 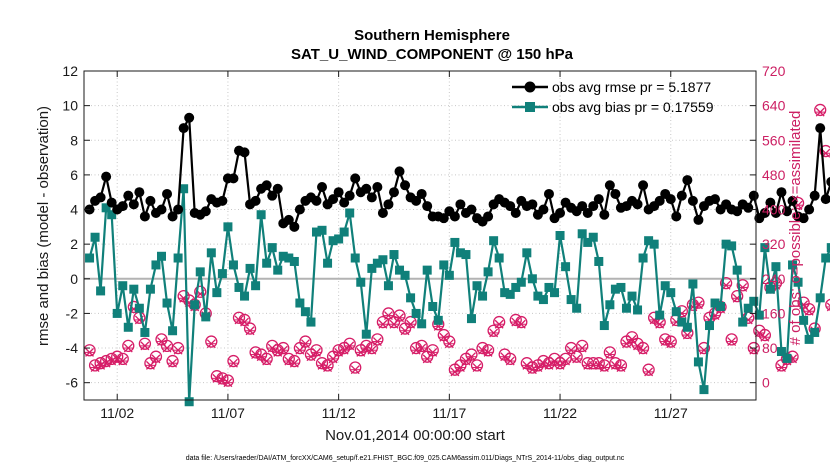 I want to click on x-tick-label: 11/27, so click(x=671, y=413).